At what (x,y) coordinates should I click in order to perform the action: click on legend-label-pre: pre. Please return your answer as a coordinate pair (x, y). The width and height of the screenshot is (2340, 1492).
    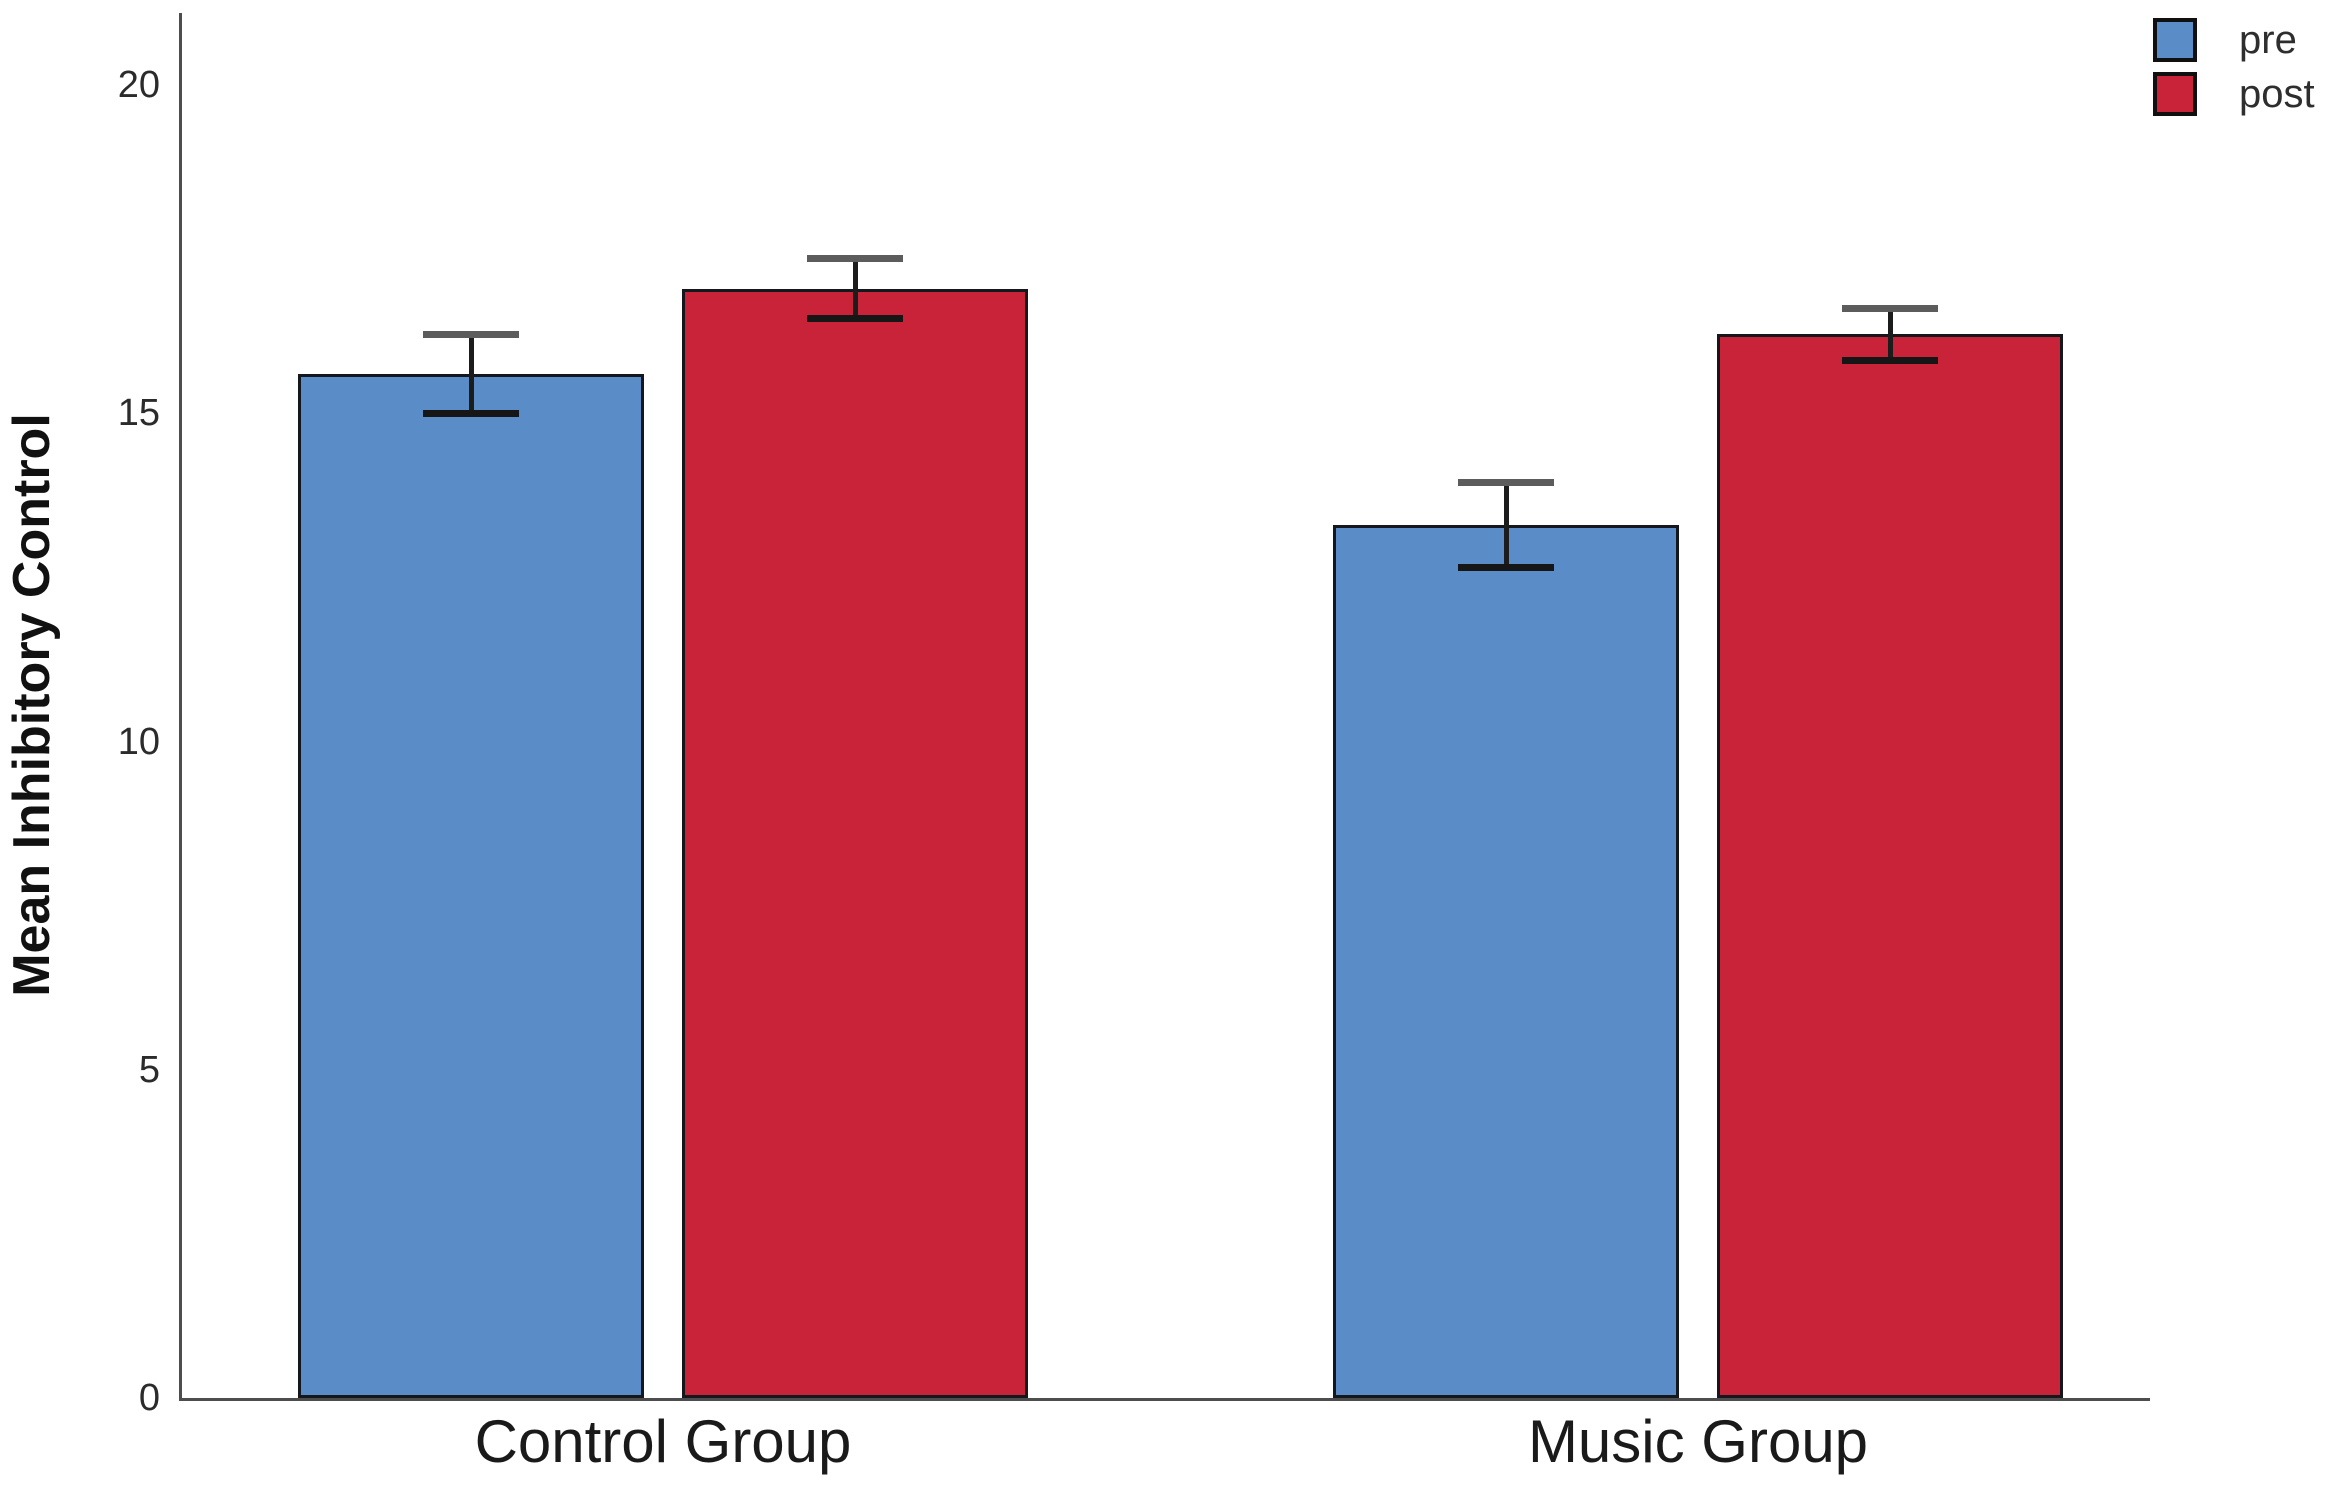
    Looking at the image, I should click on (2268, 40).